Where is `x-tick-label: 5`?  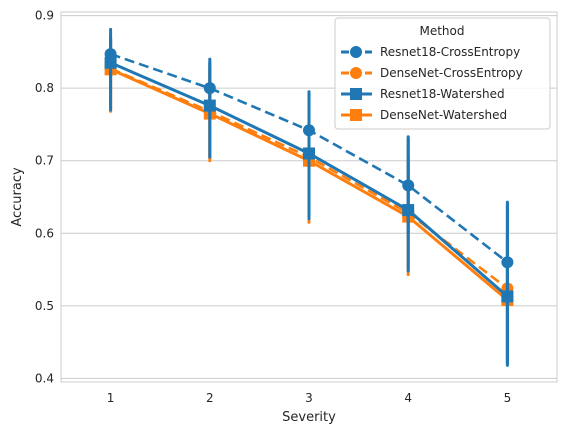
x-tick-label: 5 is located at coordinates (508, 398).